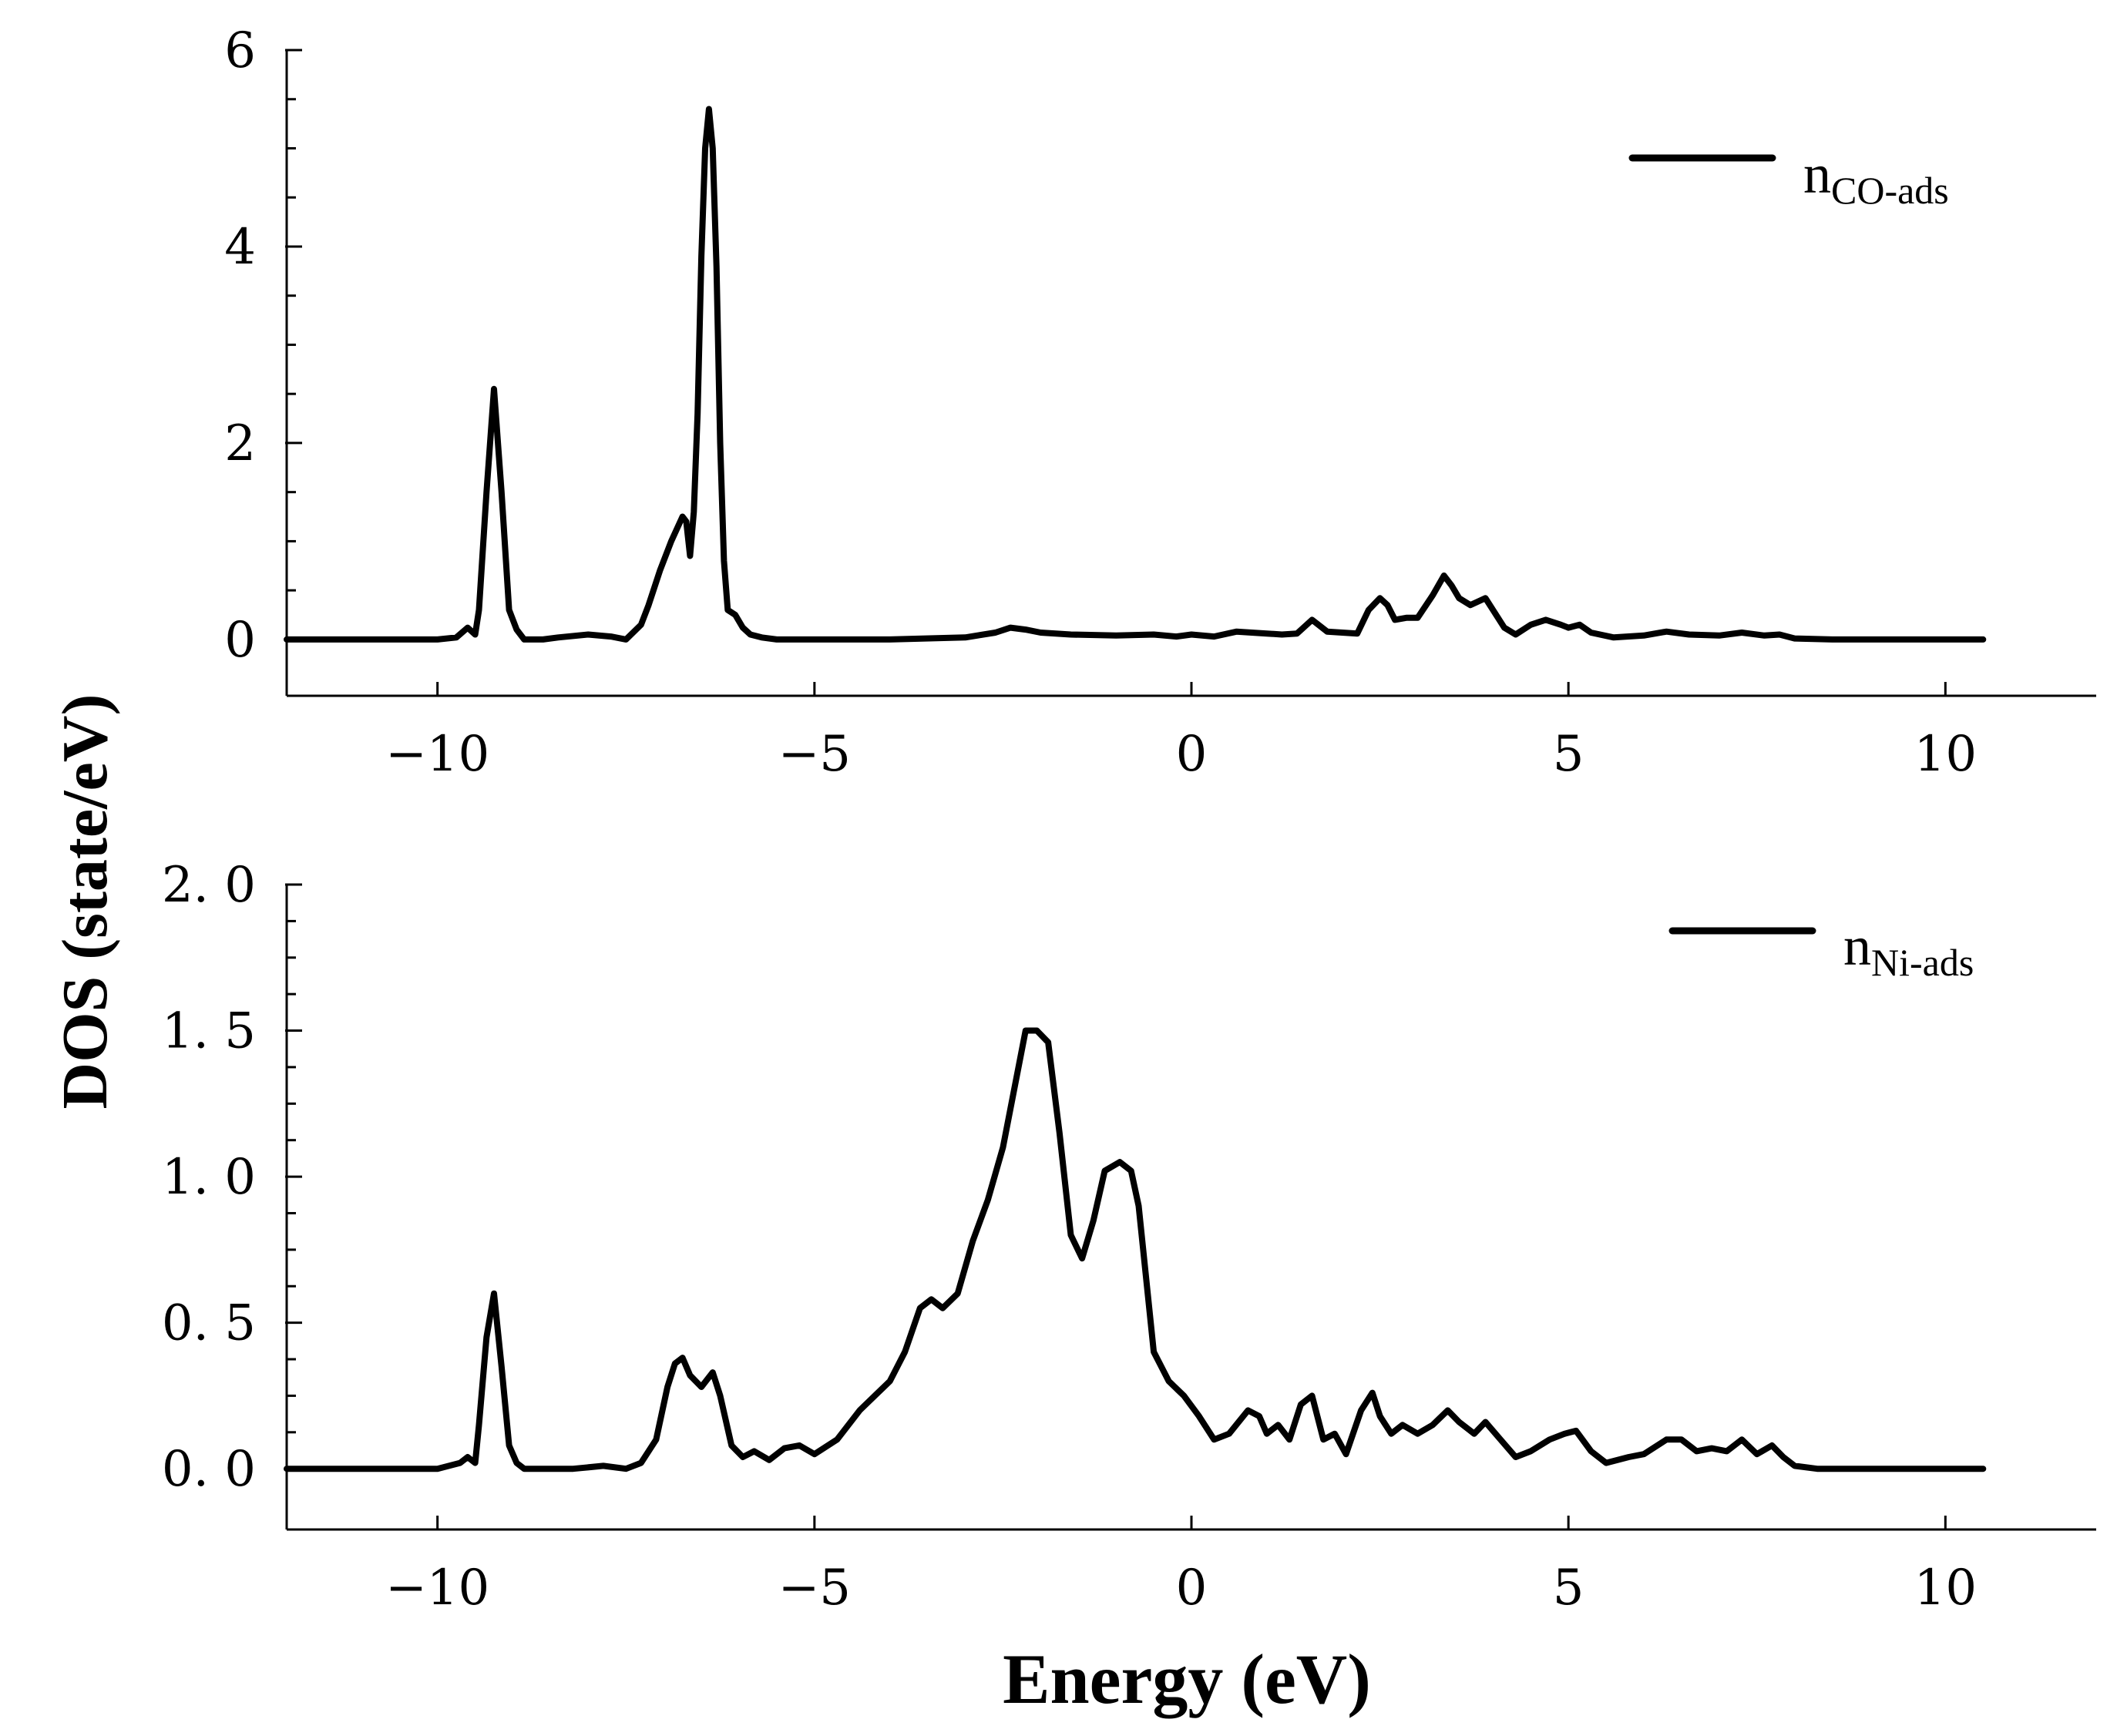 The width and height of the screenshot is (2117, 1736). Describe the element at coordinates (209, 1178) in the screenshot. I see `y-tick-label: 1. 0` at that location.